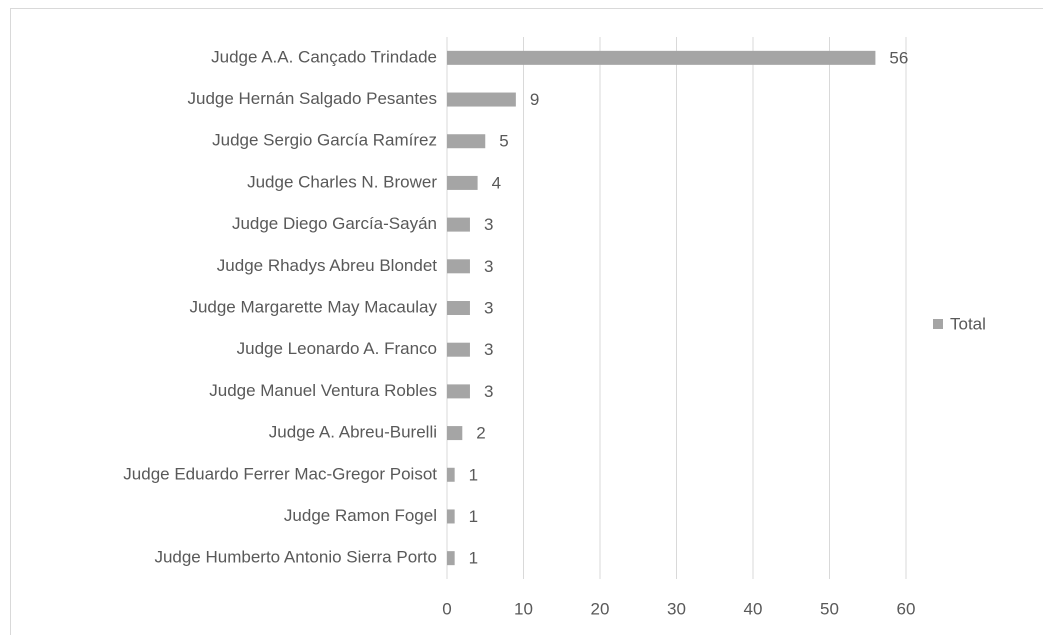 Image resolution: width=1043 pixels, height=640 pixels. I want to click on y-tick-label: Judge Diego García-Sayán, so click(334, 223).